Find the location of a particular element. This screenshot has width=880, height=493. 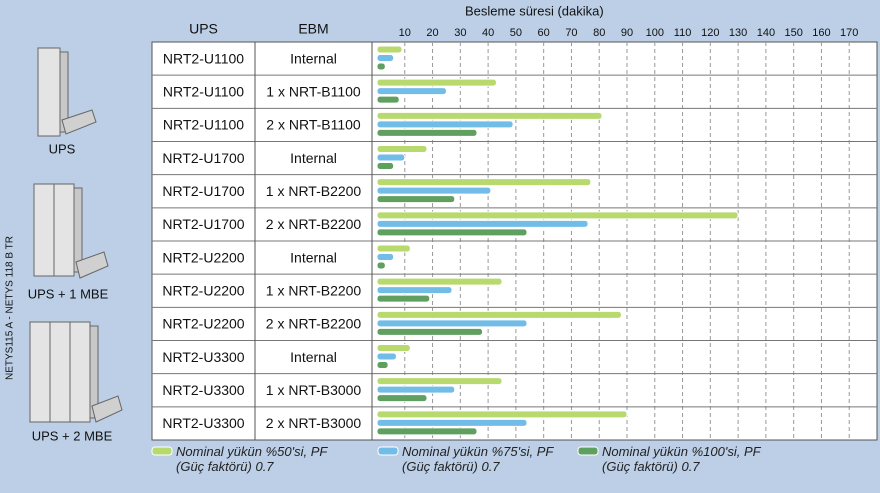

side-label: UPS + 2 MBE is located at coordinates (72, 435).